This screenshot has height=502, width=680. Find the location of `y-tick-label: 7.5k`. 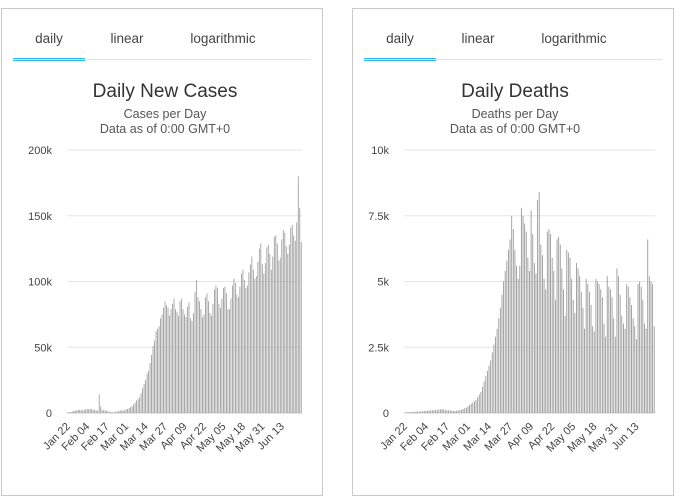

y-tick-label: 7.5k is located at coordinates (378, 217).